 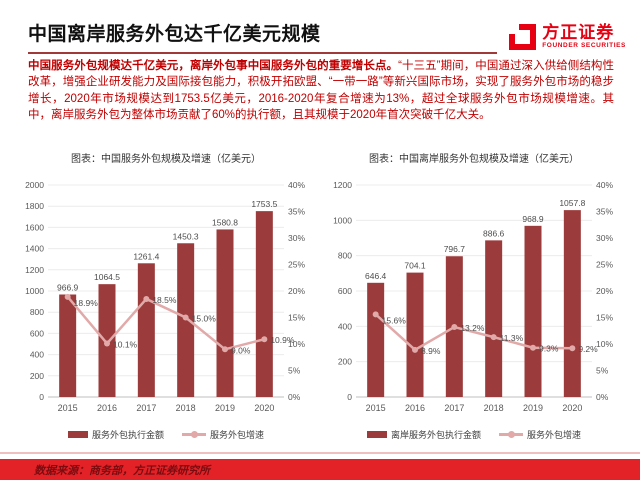 What do you see at coordinates (474, 159) in the screenshot?
I see `chart-title-right: 图表：中国离岸服务外包规模及增速（亿美元）` at bounding box center [474, 159].